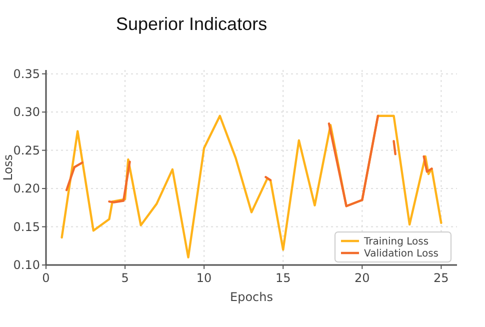 This screenshot has height=327, width=485. Describe the element at coordinates (8, 167) in the screenshot. I see `y-axis-title: Loss` at that location.